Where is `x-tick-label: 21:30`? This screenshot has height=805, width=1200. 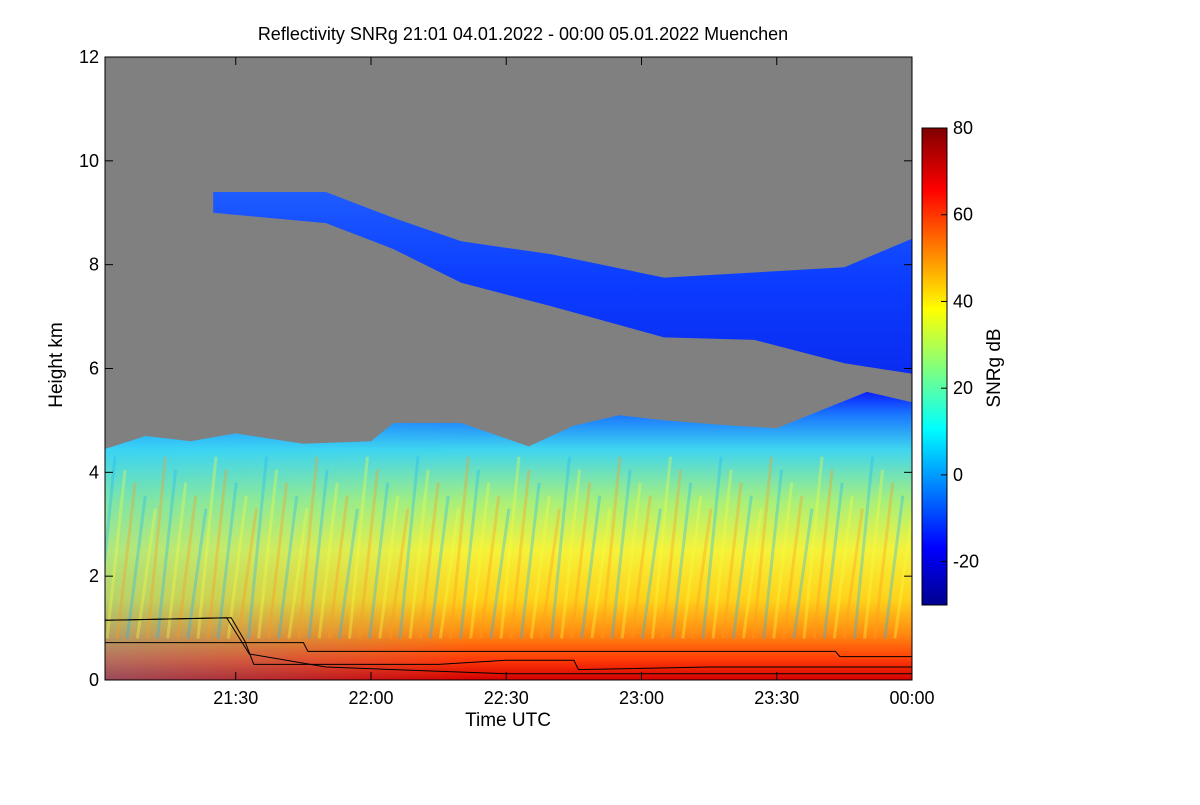
x-tick-label: 21:30 is located at coordinates (235, 698).